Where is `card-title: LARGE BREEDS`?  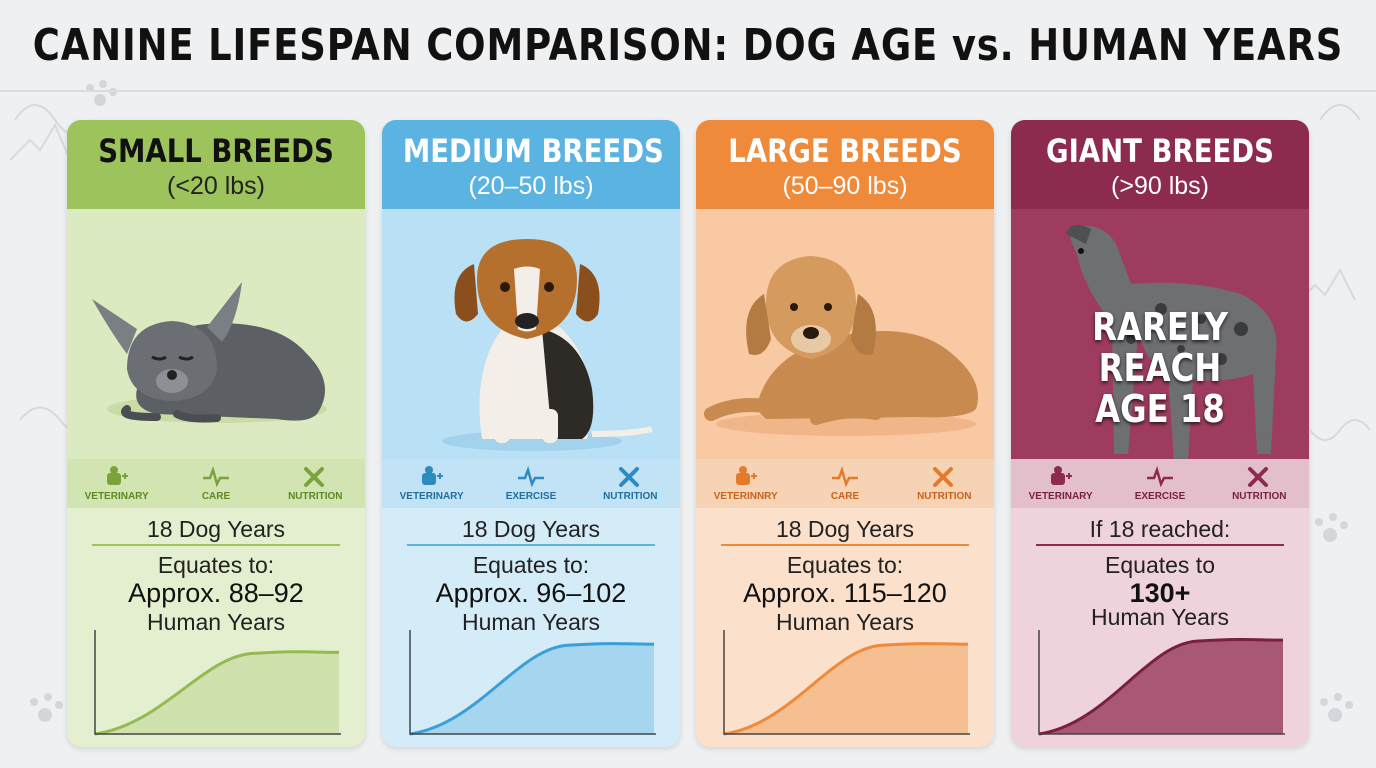
card-title: LARGE BREEDS is located at coordinates (845, 151).